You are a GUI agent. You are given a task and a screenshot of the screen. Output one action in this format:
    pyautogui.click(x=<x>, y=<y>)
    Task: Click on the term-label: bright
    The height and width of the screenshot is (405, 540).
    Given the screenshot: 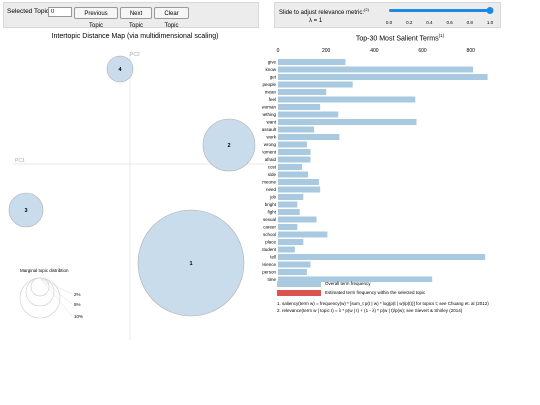 What is the action you would take?
    pyautogui.click(x=271, y=204)
    